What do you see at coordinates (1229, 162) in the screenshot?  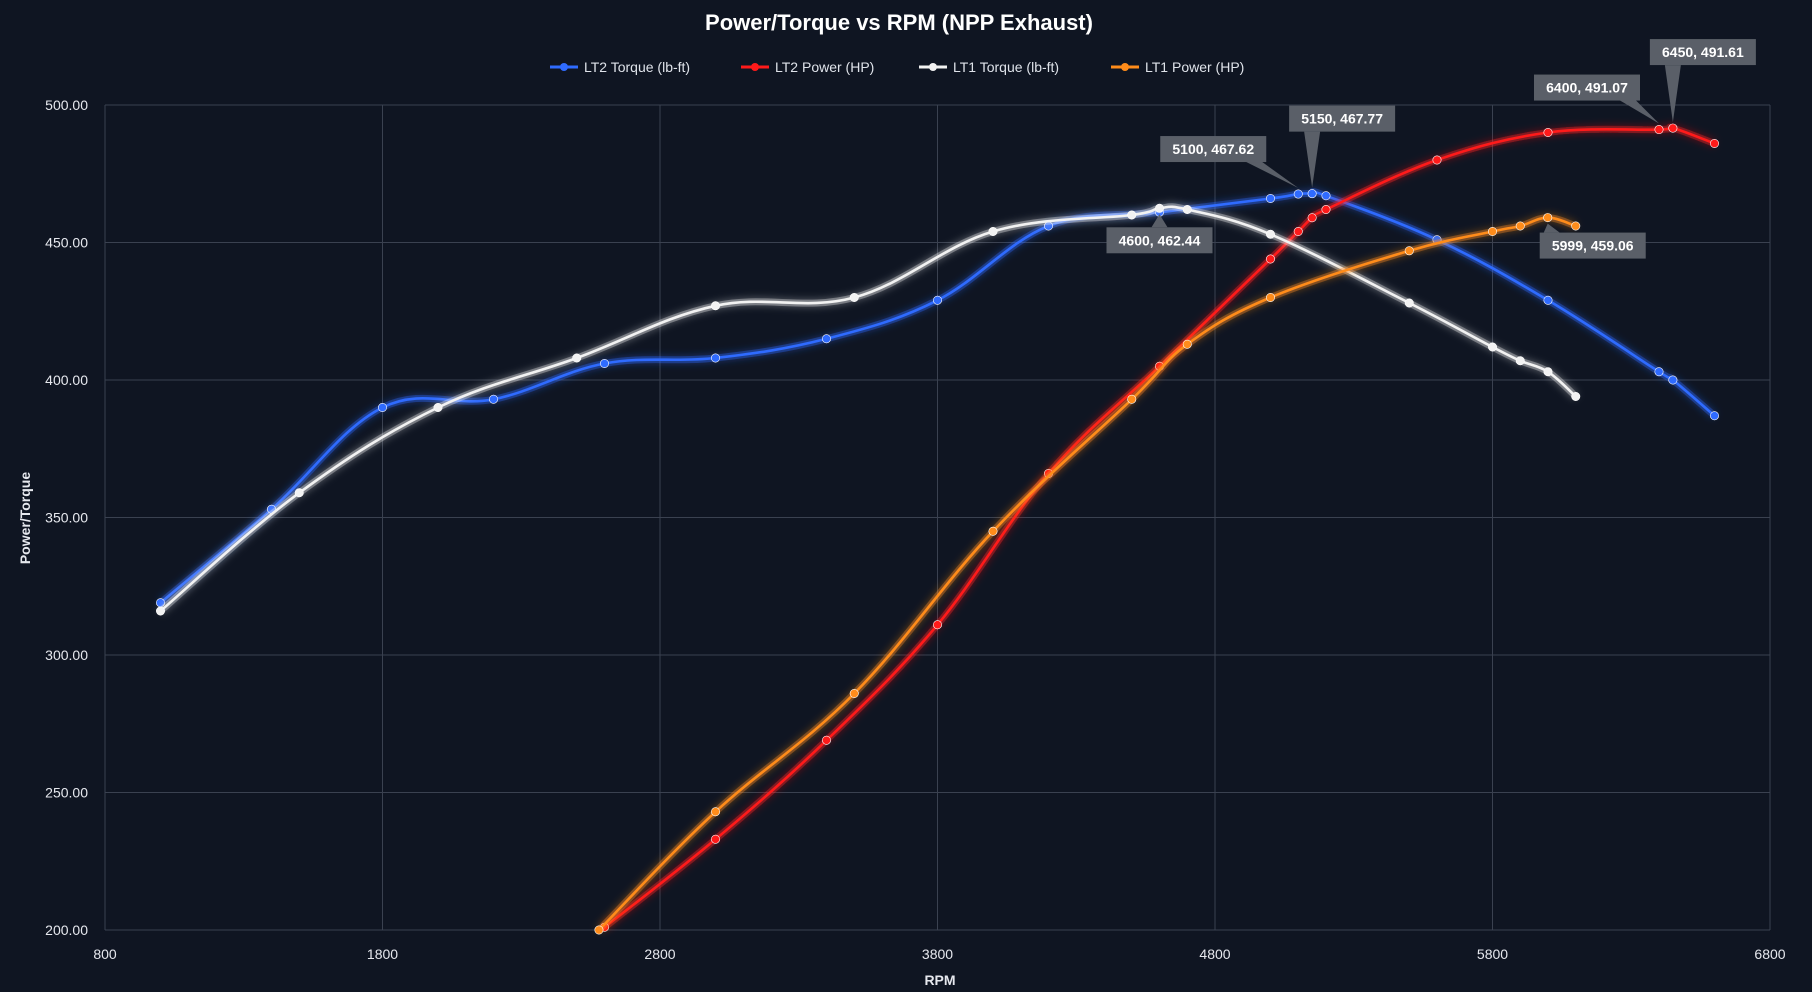 I see `data-callout: 5100, 467.62` at bounding box center [1229, 162].